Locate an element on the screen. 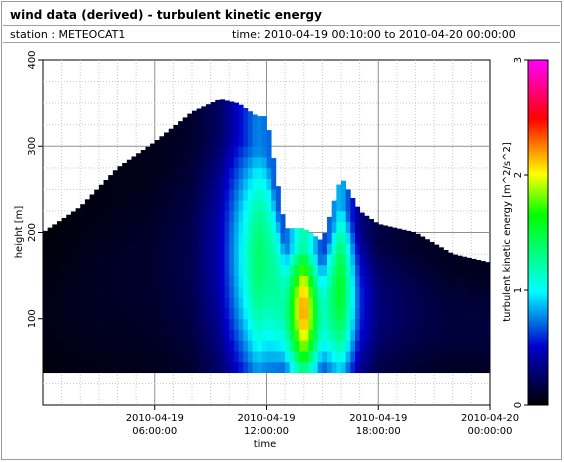 Image resolution: width=564 pixels, height=462 pixels. x-tick-label-date: 2010-04-19 is located at coordinates (378, 418).